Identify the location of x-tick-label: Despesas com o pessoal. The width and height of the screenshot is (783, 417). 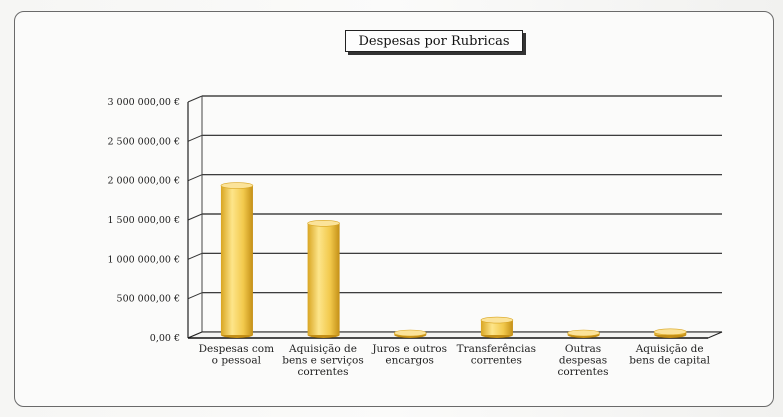
(237, 355).